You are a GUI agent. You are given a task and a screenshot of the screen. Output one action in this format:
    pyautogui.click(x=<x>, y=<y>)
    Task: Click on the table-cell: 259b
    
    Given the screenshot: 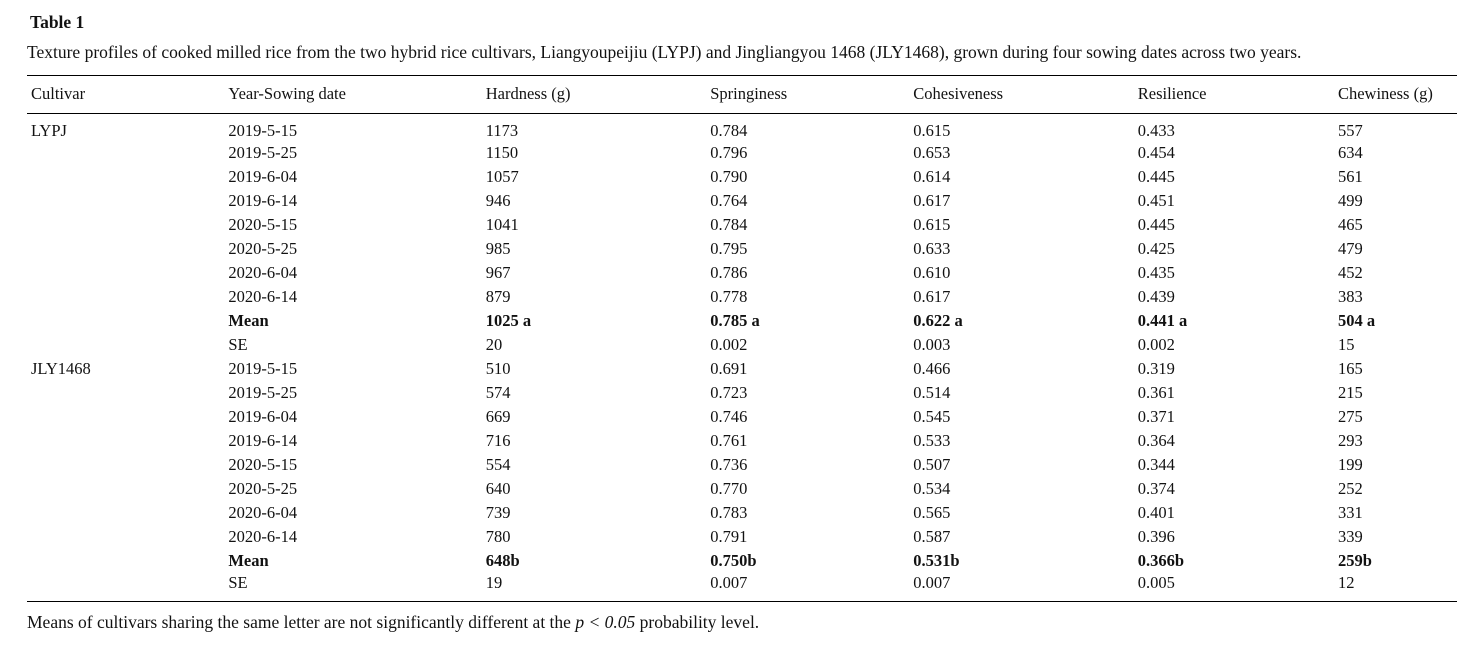 What is the action you would take?
    pyautogui.click(x=1354, y=560)
    